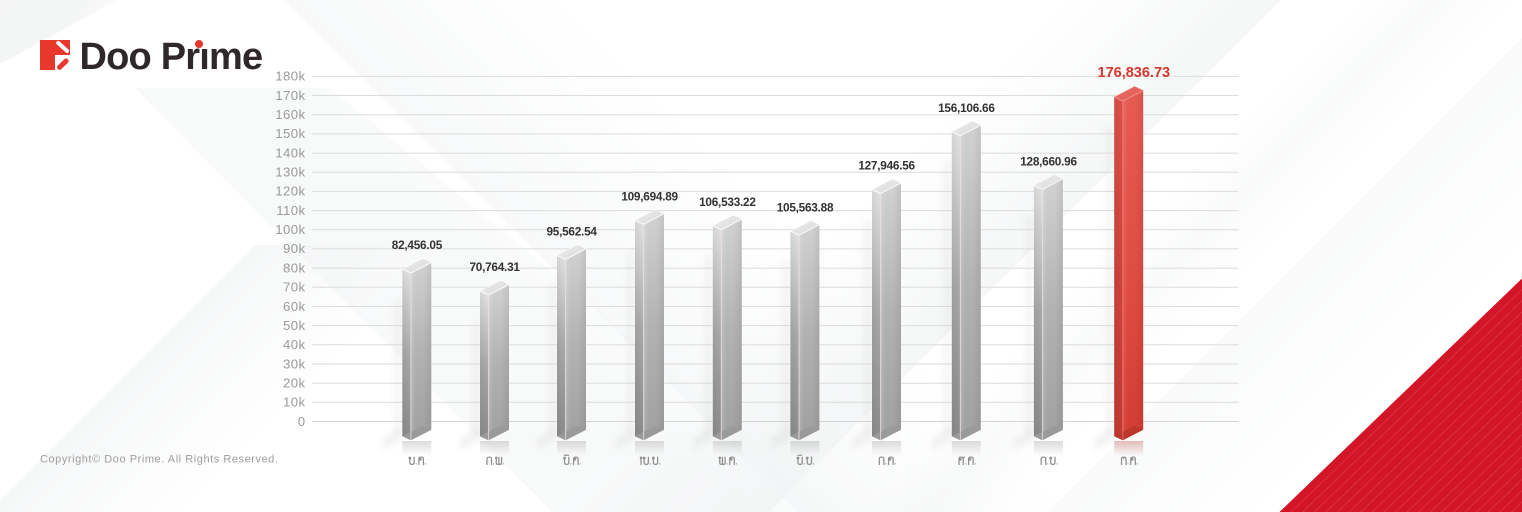  I want to click on svg-text: 109,694.89, so click(649, 196).